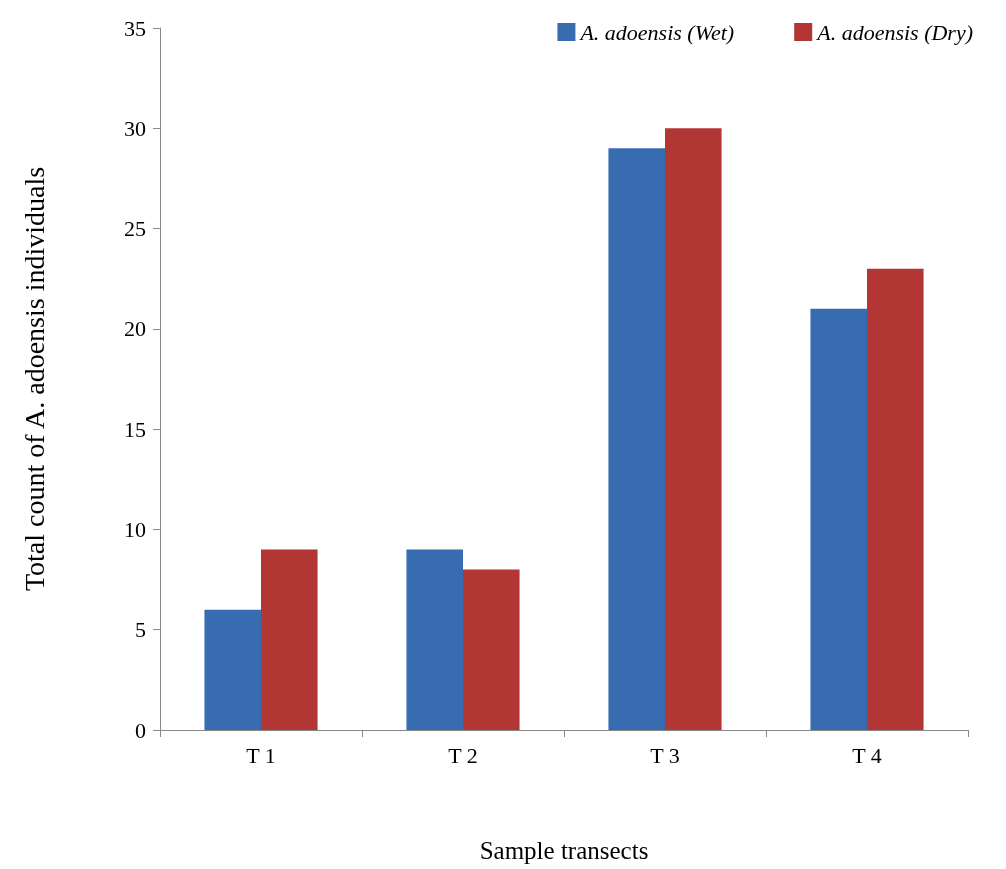 This screenshot has width=1006, height=869. What do you see at coordinates (867, 755) in the screenshot?
I see `x-tick-label: T 4` at bounding box center [867, 755].